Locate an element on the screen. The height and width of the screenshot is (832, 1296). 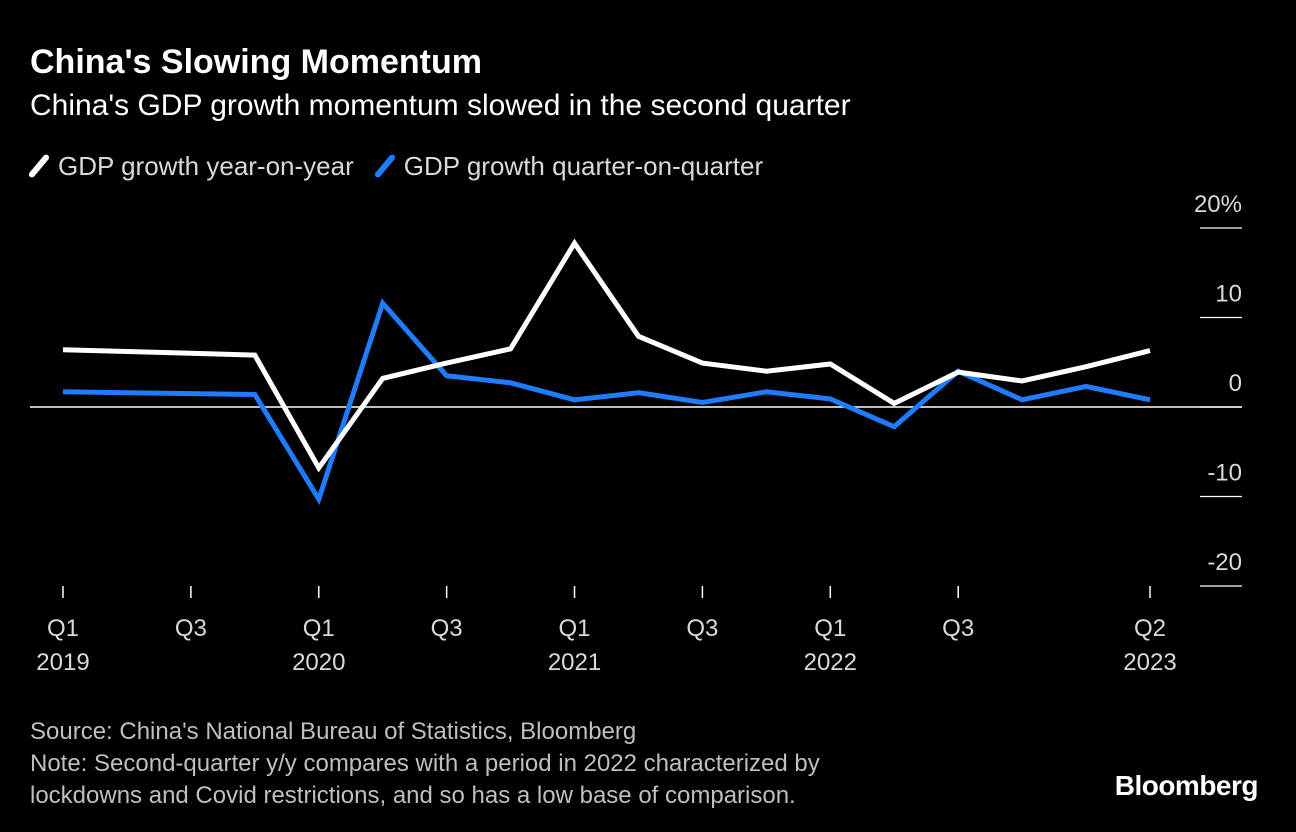
x-tick-label-year: 2022 is located at coordinates (830, 662).